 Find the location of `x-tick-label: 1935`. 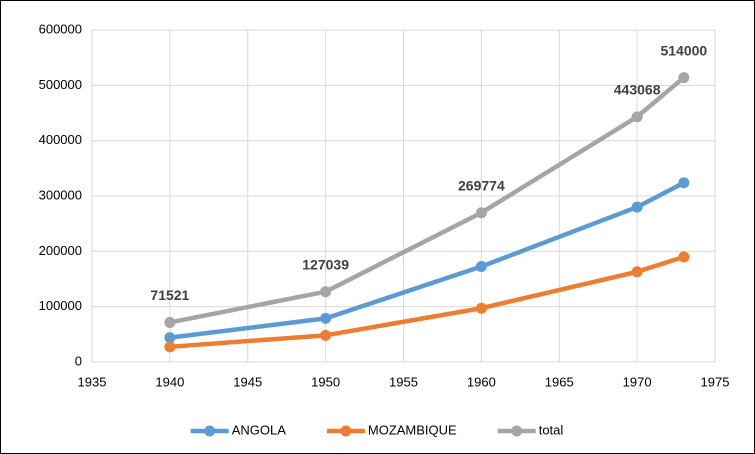

x-tick-label: 1935 is located at coordinates (92, 381).